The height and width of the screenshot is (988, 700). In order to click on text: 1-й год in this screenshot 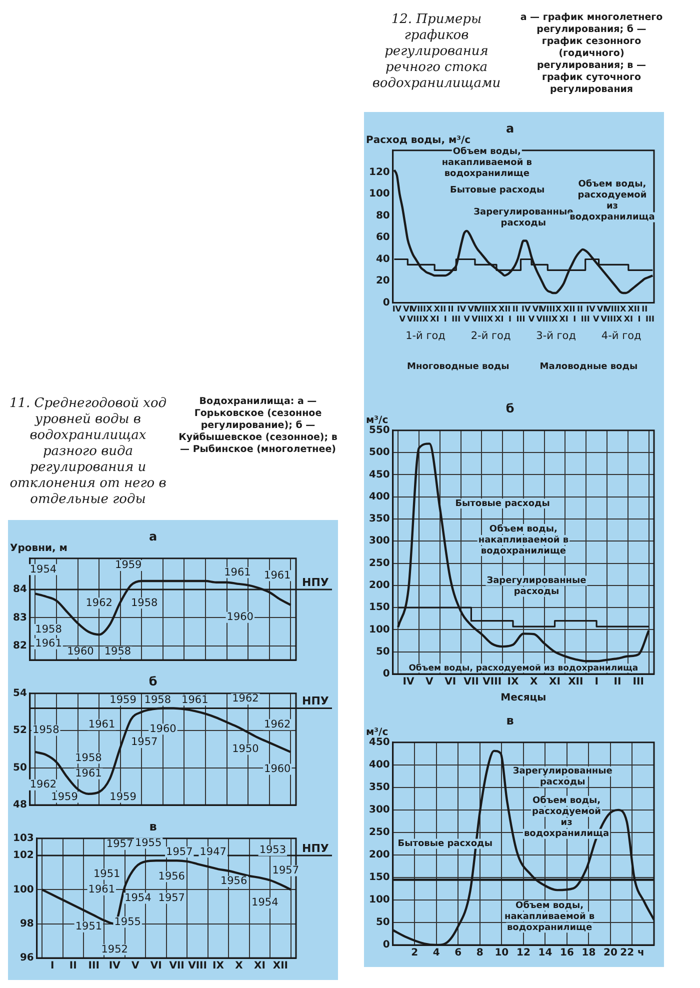, I will do `click(426, 336)`.